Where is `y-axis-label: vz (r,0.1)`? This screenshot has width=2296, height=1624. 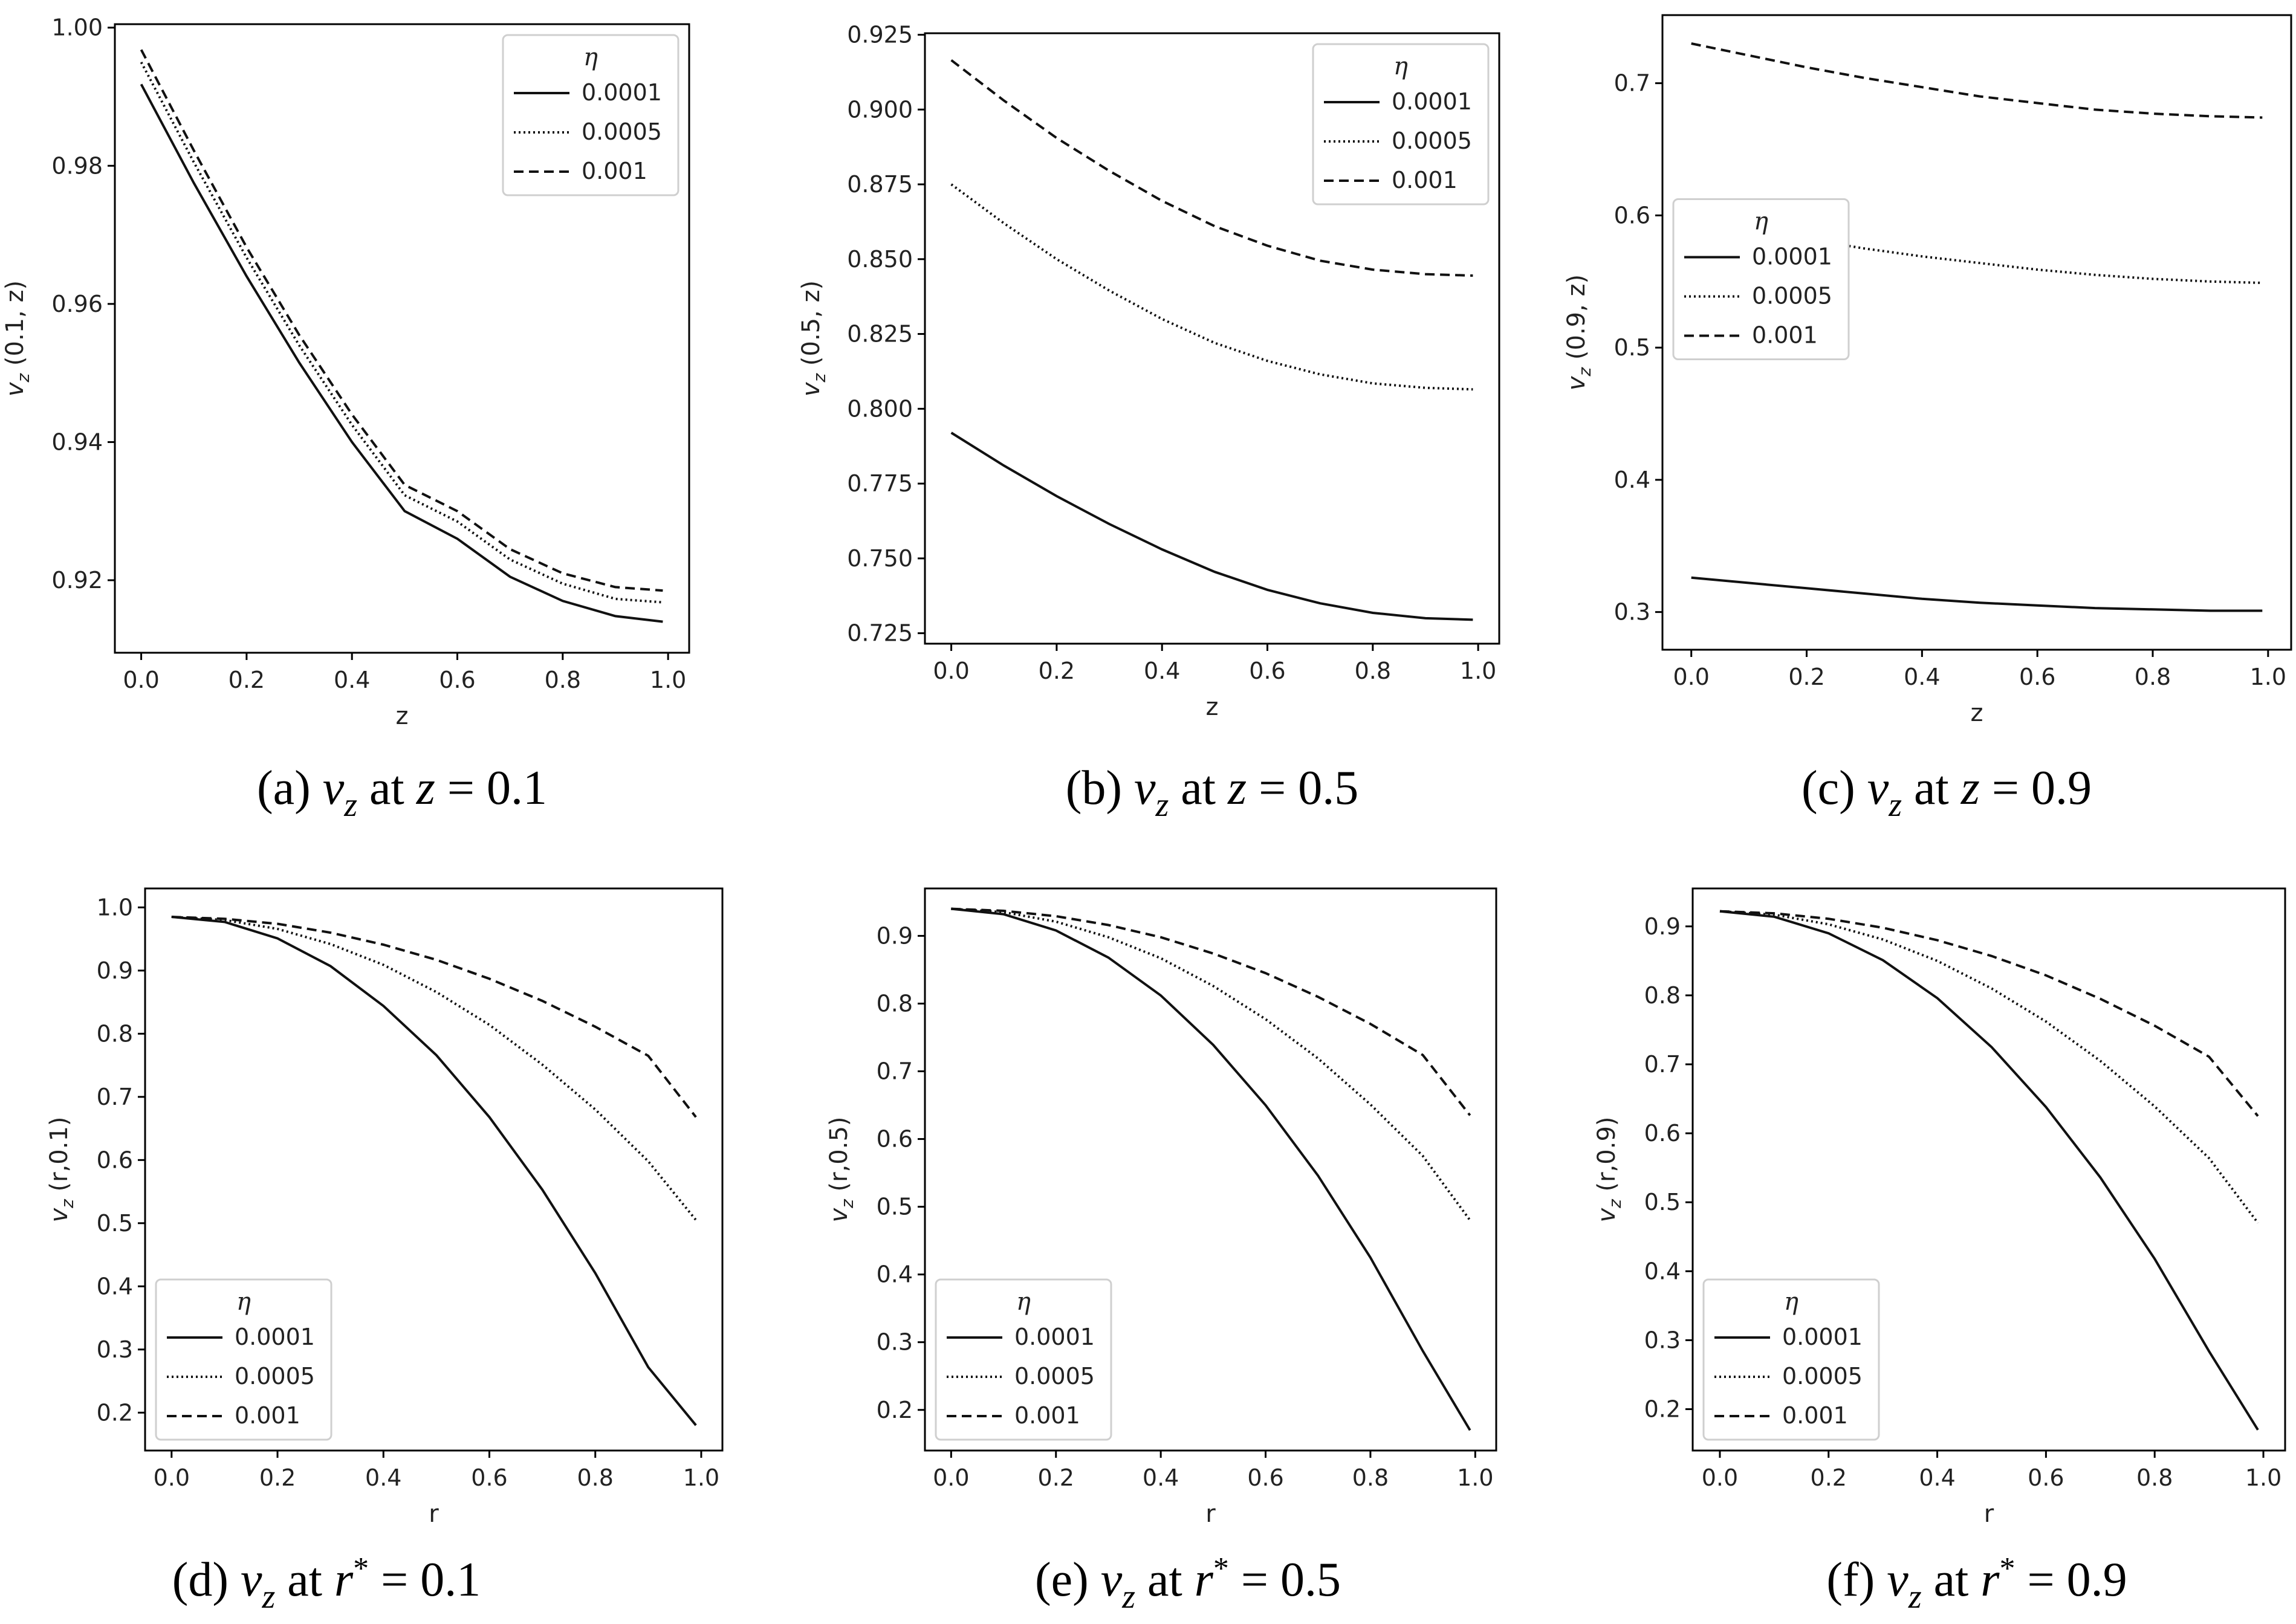
y-axis-label: vz (r,0.1) is located at coordinates (61, 1169).